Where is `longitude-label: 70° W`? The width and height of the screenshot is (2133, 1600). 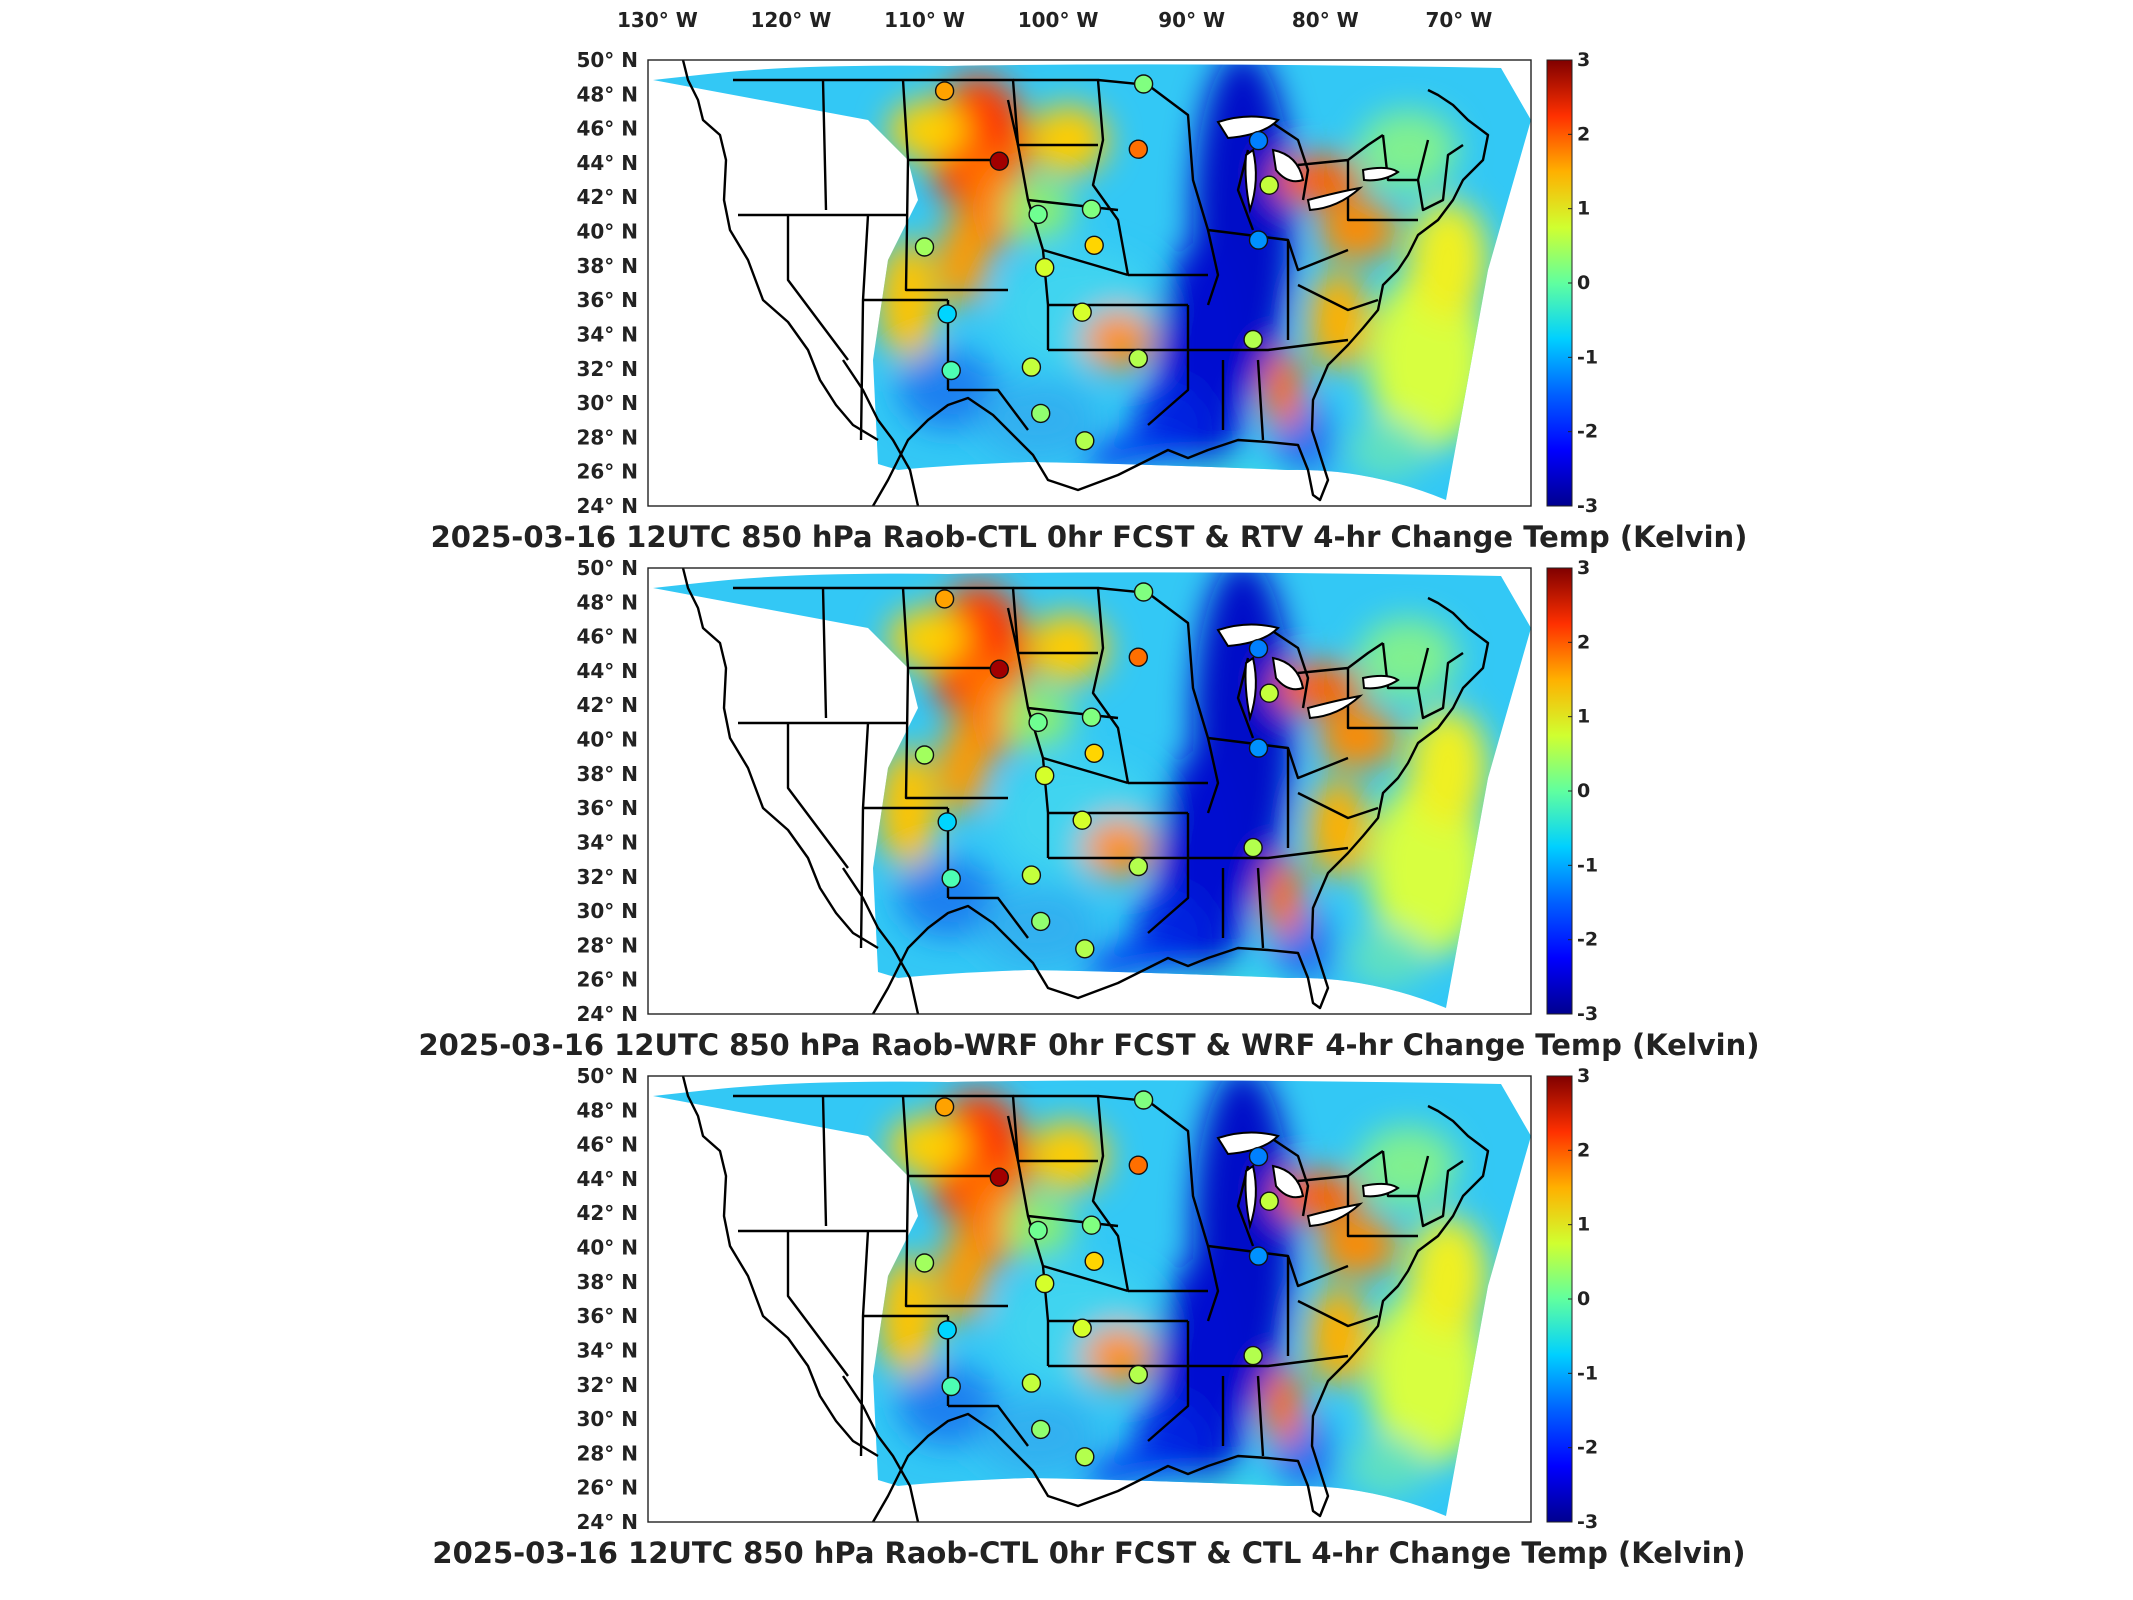
longitude-label: 70° W is located at coordinates (1458, 20).